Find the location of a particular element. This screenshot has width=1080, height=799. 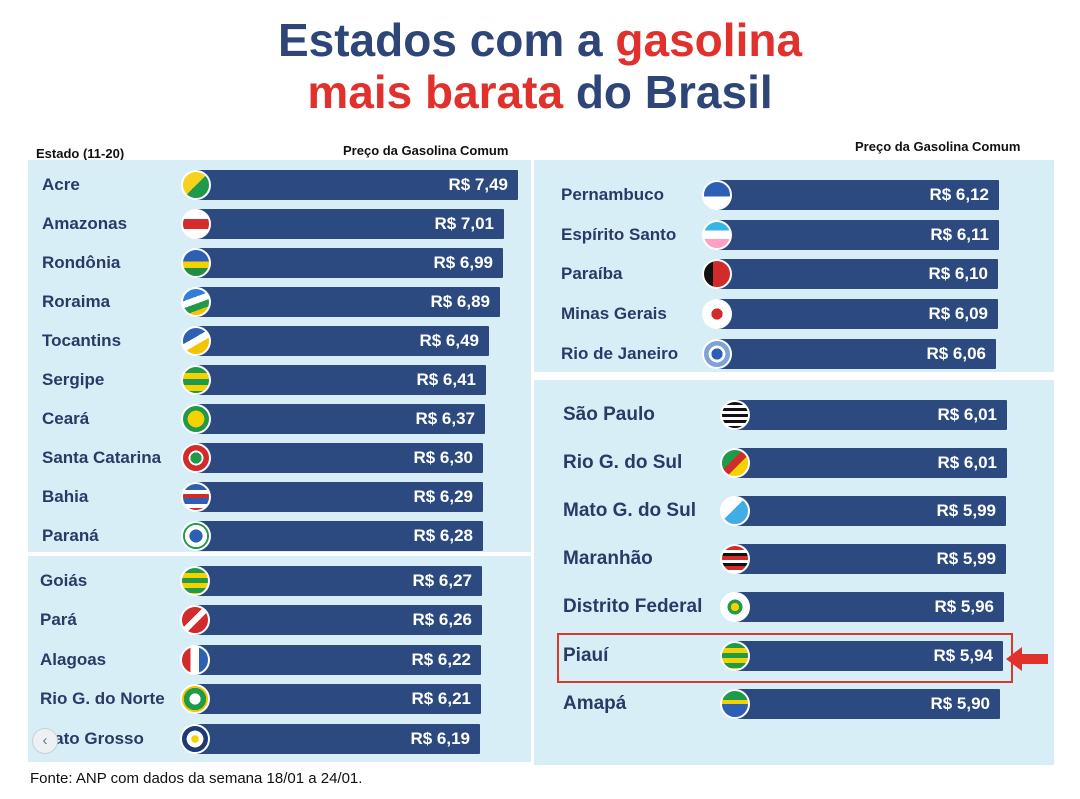

state-label: Paraíba is located at coordinates (592, 273).